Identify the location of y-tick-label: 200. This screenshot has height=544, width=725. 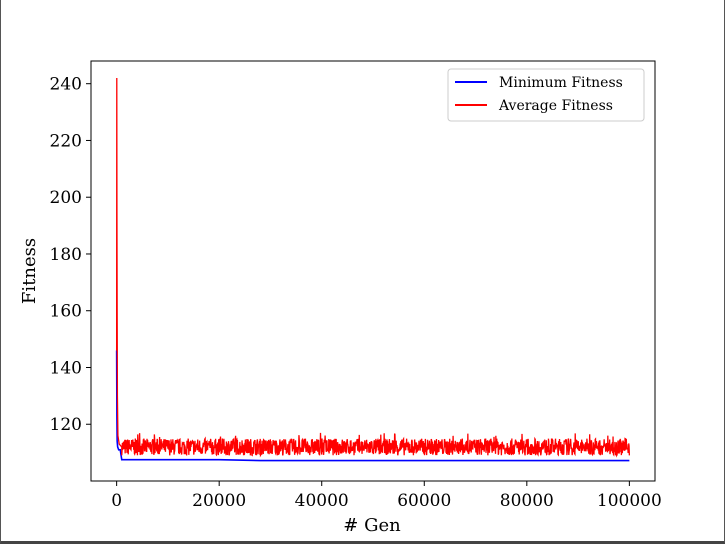
(66, 198).